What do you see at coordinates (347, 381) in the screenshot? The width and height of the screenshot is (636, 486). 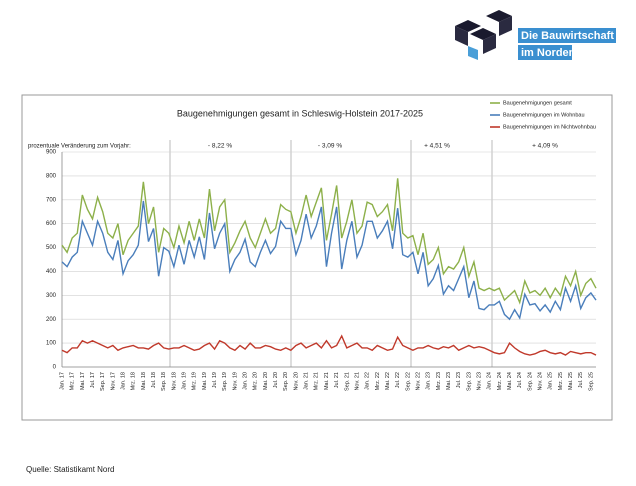 I see `x-tick-label: Sep. 21` at bounding box center [347, 381].